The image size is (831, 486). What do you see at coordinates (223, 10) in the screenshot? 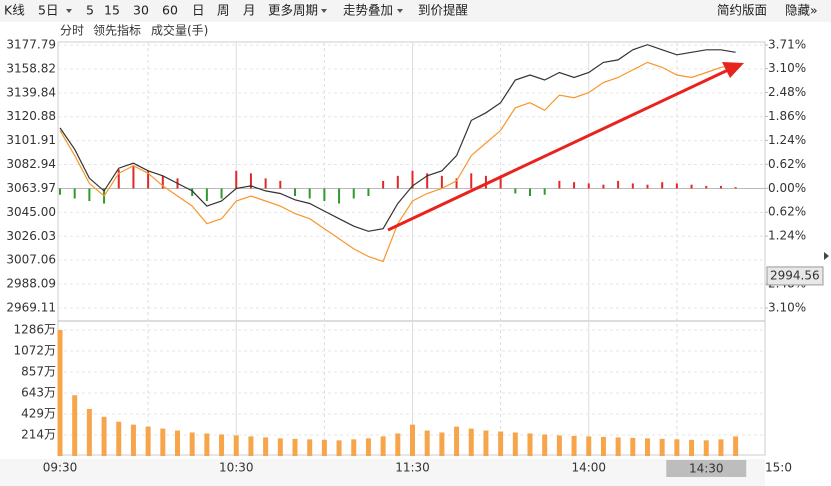
I see `toolbar-item: 周` at bounding box center [223, 10].